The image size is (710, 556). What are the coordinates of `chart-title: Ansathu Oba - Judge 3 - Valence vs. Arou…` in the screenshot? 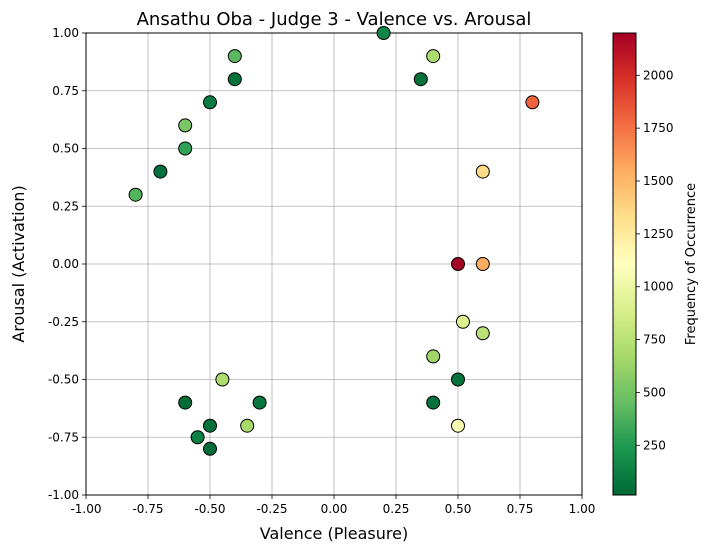 It's located at (334, 19).